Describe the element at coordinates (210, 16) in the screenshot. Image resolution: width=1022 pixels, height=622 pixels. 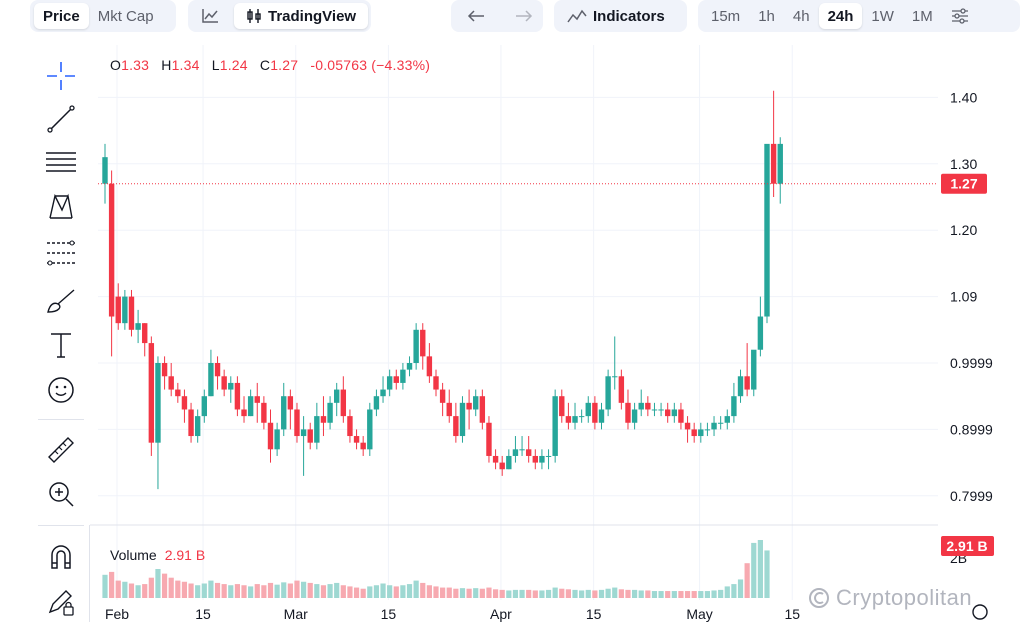
I see `line-chart-icon` at that location.